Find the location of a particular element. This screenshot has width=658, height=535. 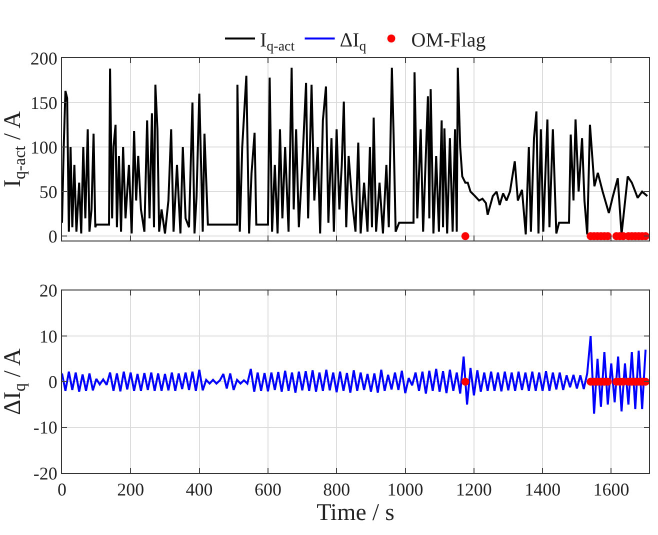

legend-label: I$_{q-act}$ is located at coordinates (277, 41).